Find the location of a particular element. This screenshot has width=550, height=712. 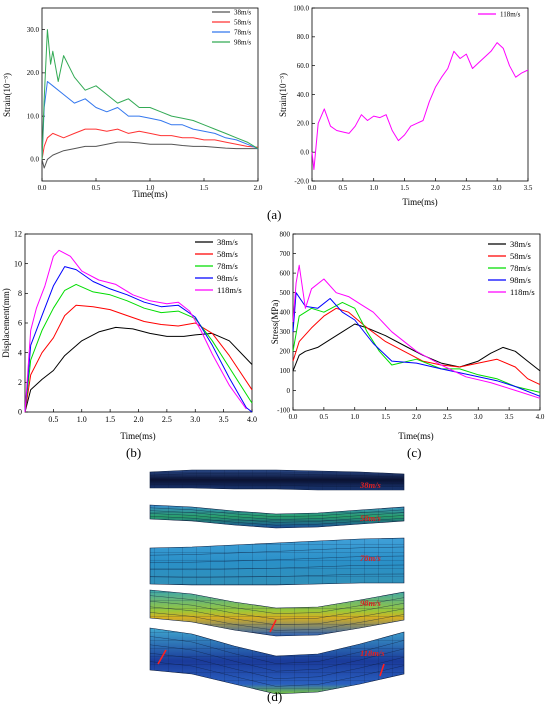

fem-strip: 58m/s is located at coordinates (277, 516).